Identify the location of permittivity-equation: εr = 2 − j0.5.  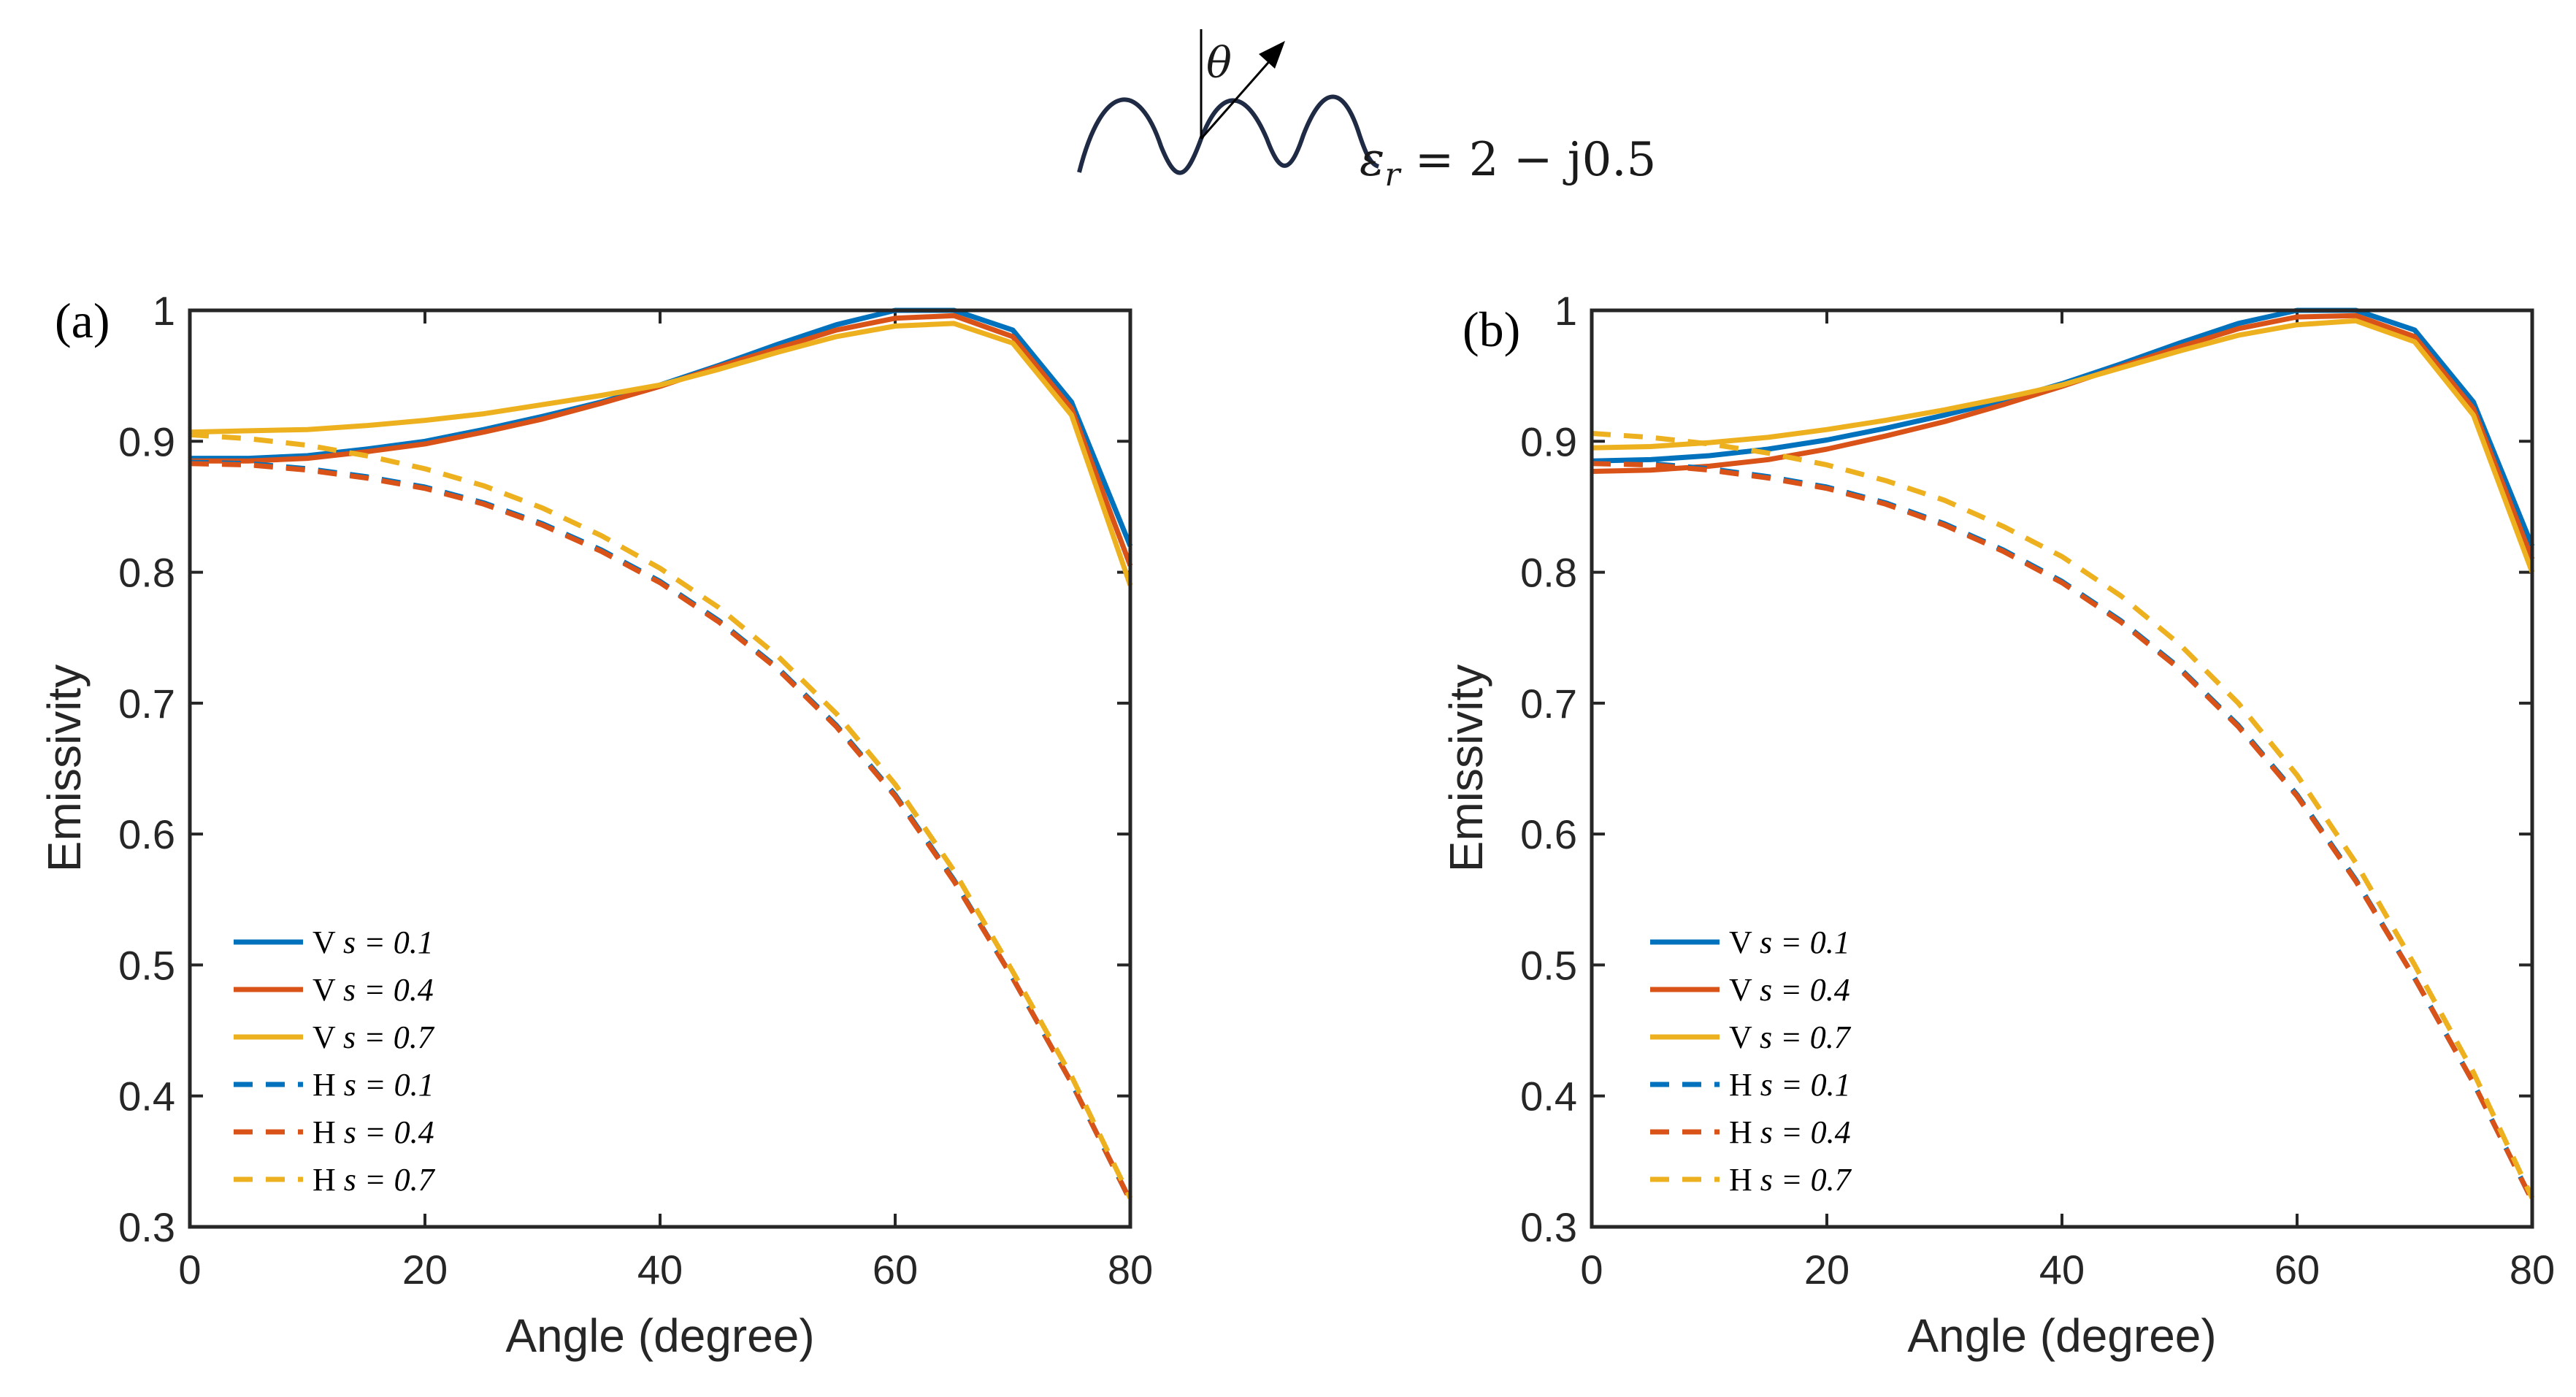
(1508, 163).